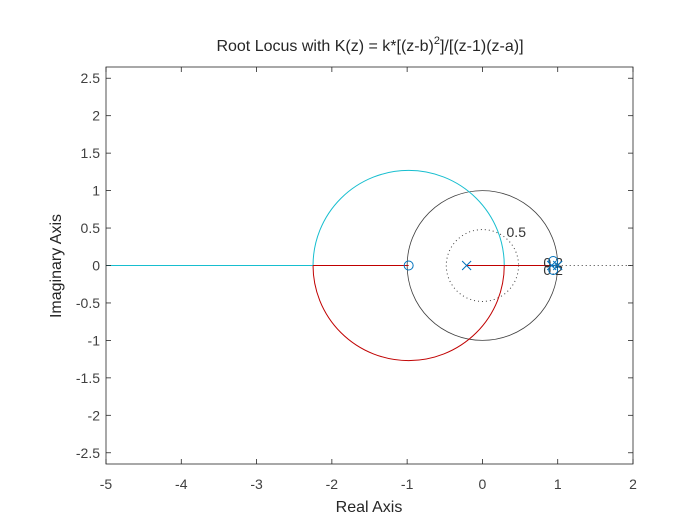  What do you see at coordinates (437, 41) in the screenshot?
I see `chart-title-superscript: 2` at bounding box center [437, 41].